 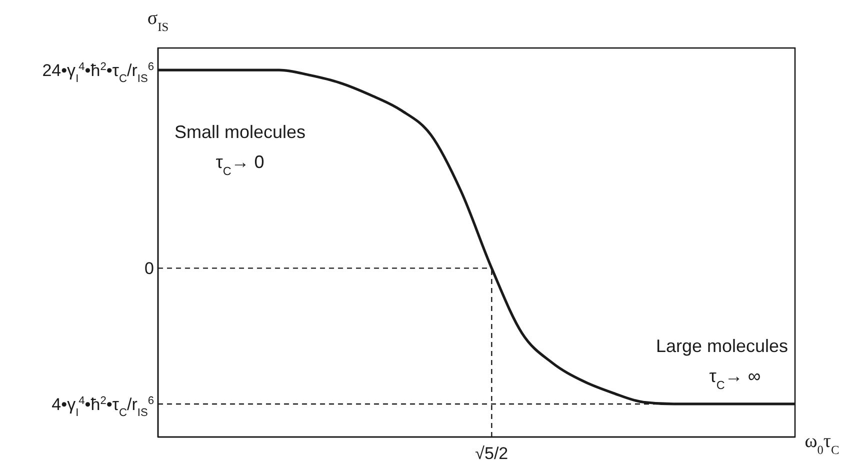 I want to click on y-axis-title: σ$_{IS}$, so click(x=158, y=21).